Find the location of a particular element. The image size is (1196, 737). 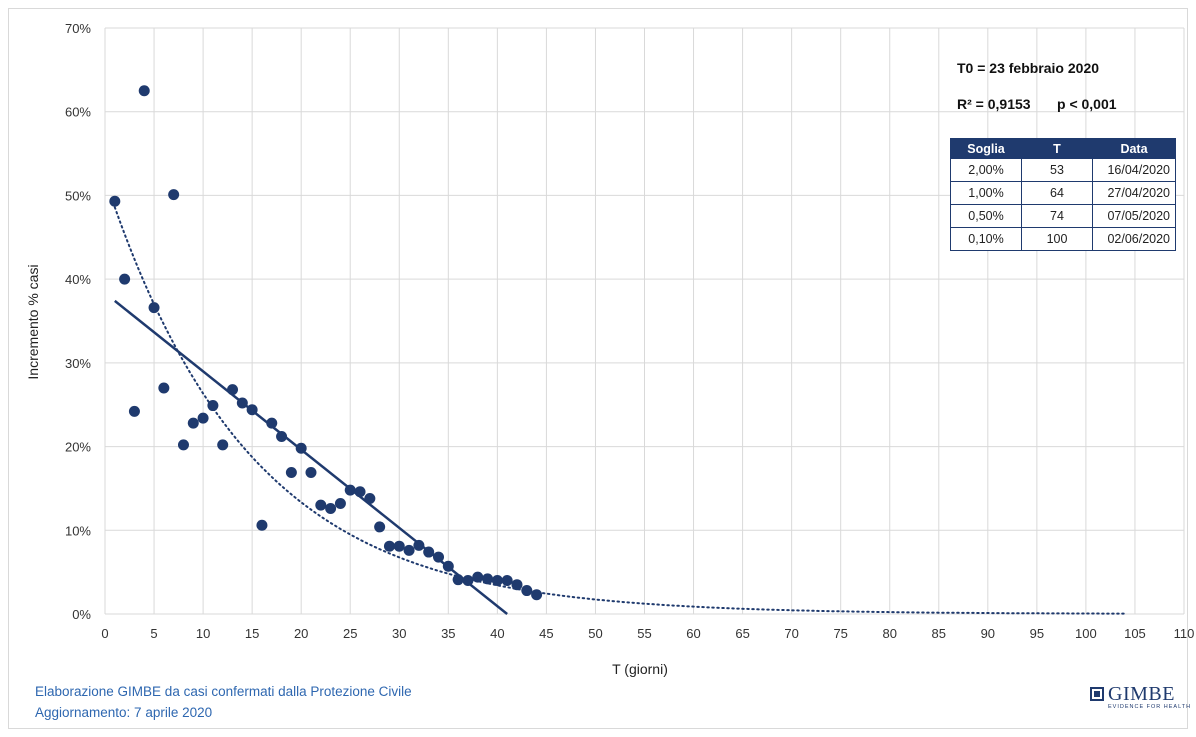

y-axis-title: Incremento % casi is located at coordinates (33, 321).